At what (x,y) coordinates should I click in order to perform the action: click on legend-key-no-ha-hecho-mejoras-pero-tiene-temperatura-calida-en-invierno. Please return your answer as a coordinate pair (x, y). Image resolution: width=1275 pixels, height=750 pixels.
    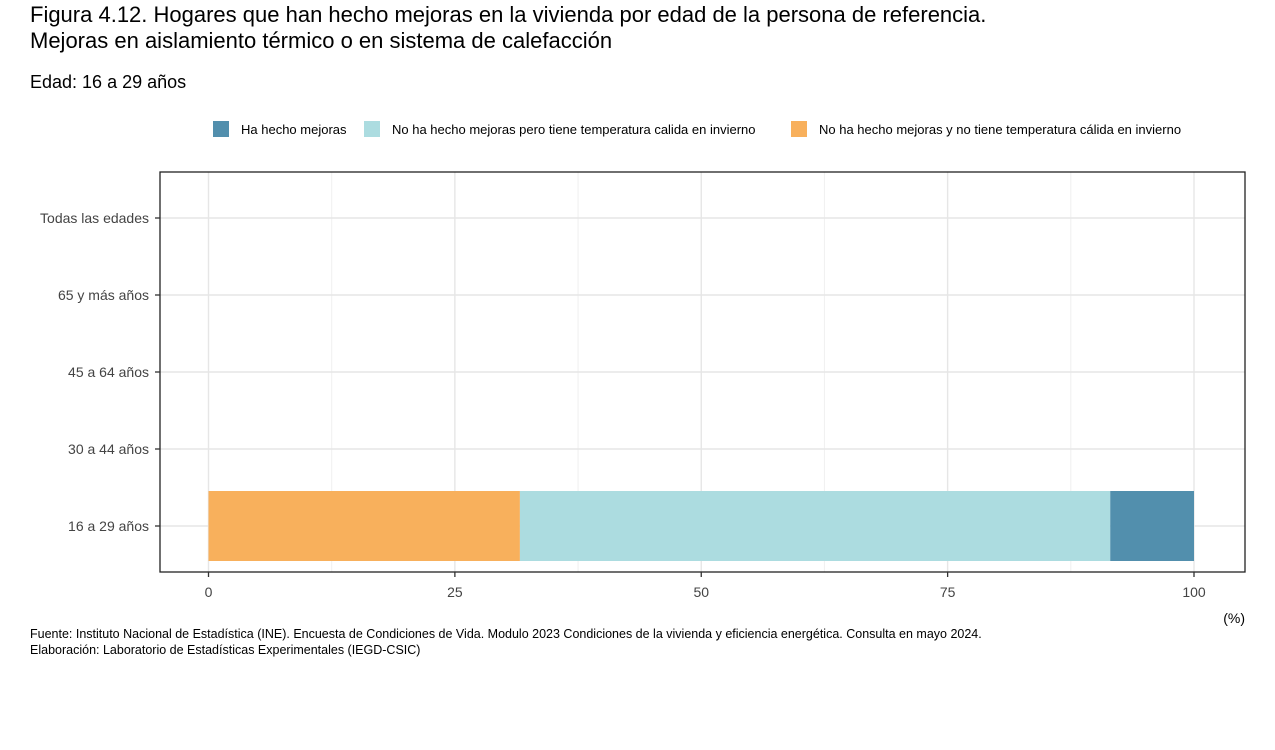
    Looking at the image, I should click on (372, 129).